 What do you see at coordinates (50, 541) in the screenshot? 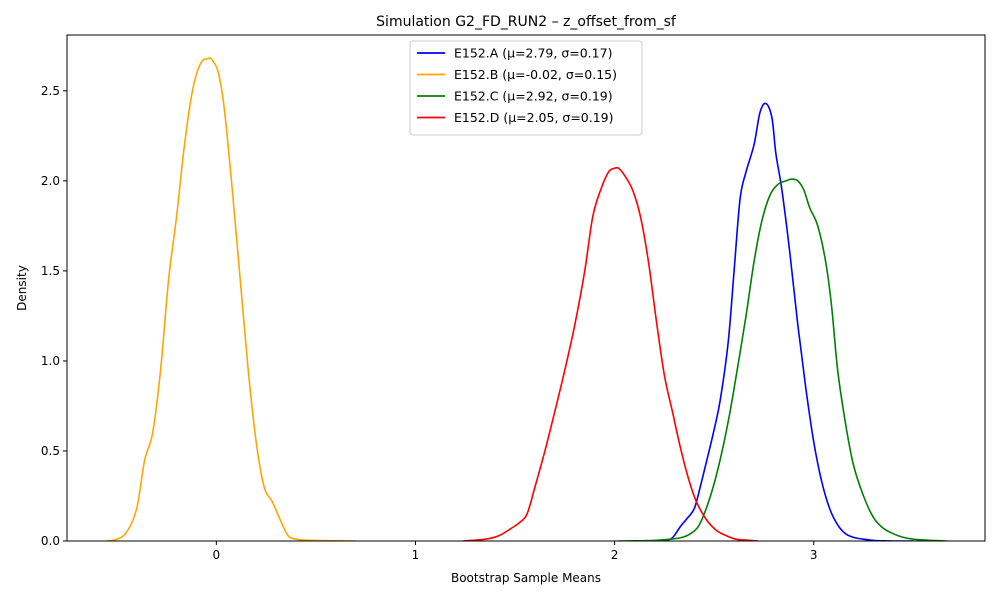
I see `y-tick-label: 0.0` at bounding box center [50, 541].